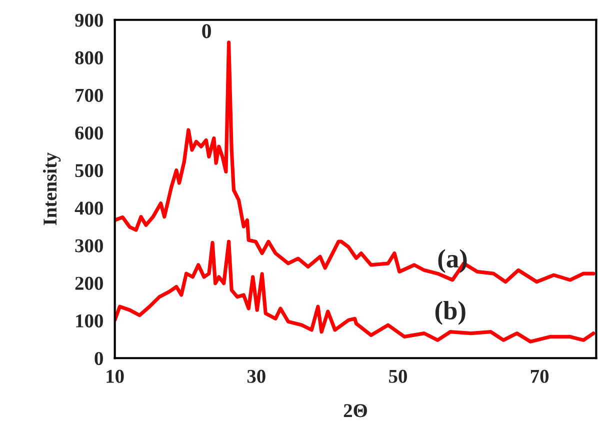  Describe the element at coordinates (51, 189) in the screenshot. I see `y-axis-title: Intensity` at that location.